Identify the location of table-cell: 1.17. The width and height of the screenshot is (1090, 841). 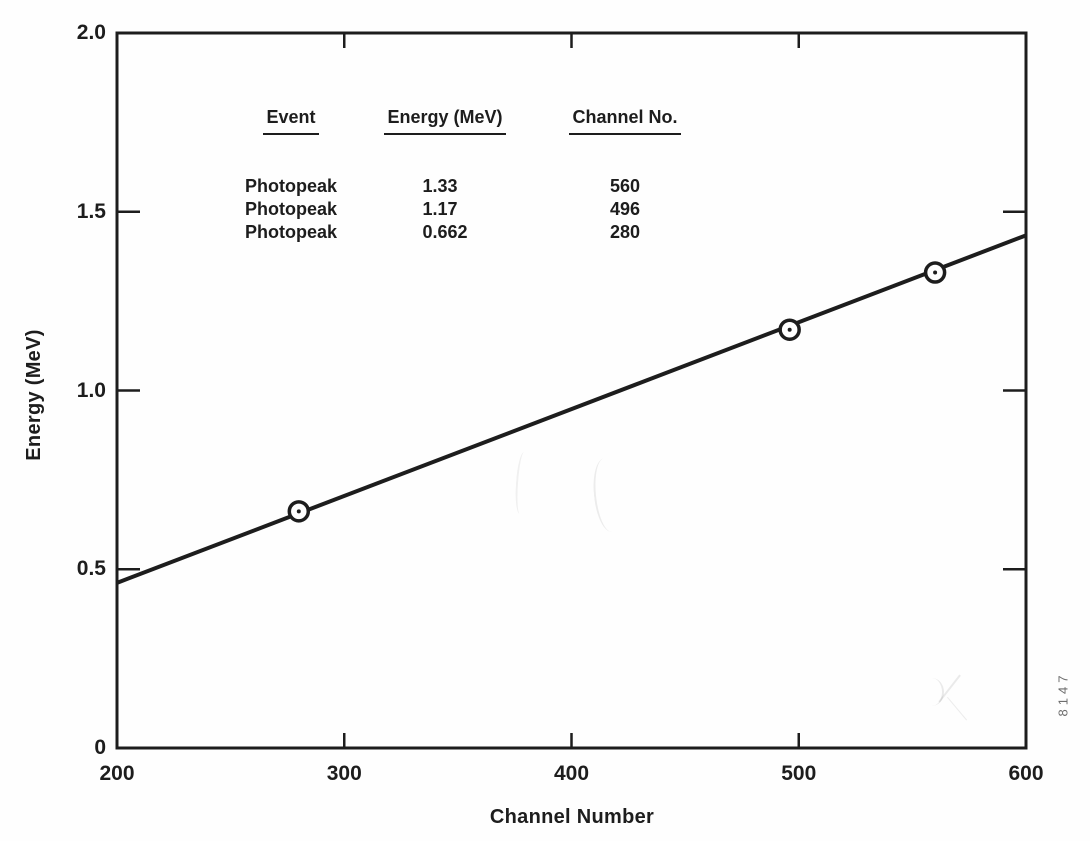
(440, 209).